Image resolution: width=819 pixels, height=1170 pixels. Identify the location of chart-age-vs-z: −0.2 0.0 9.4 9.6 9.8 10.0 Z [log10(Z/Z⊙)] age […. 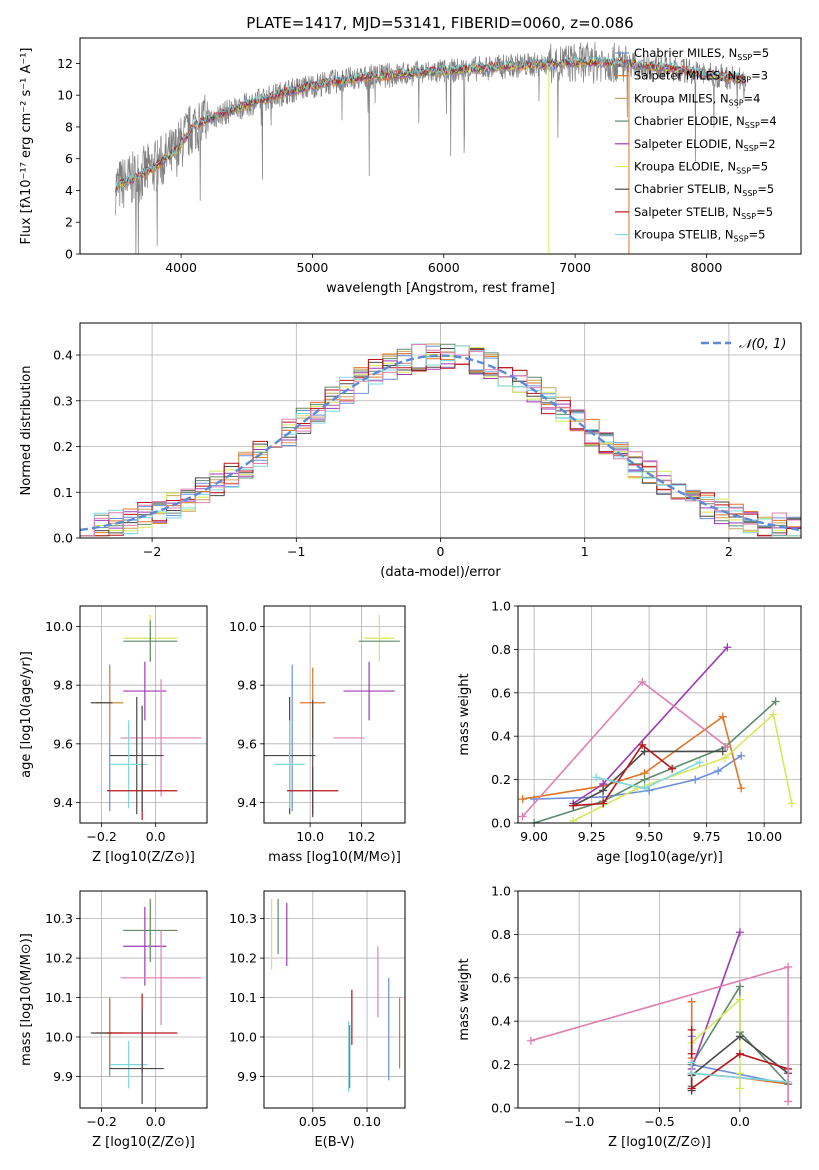
(113, 735).